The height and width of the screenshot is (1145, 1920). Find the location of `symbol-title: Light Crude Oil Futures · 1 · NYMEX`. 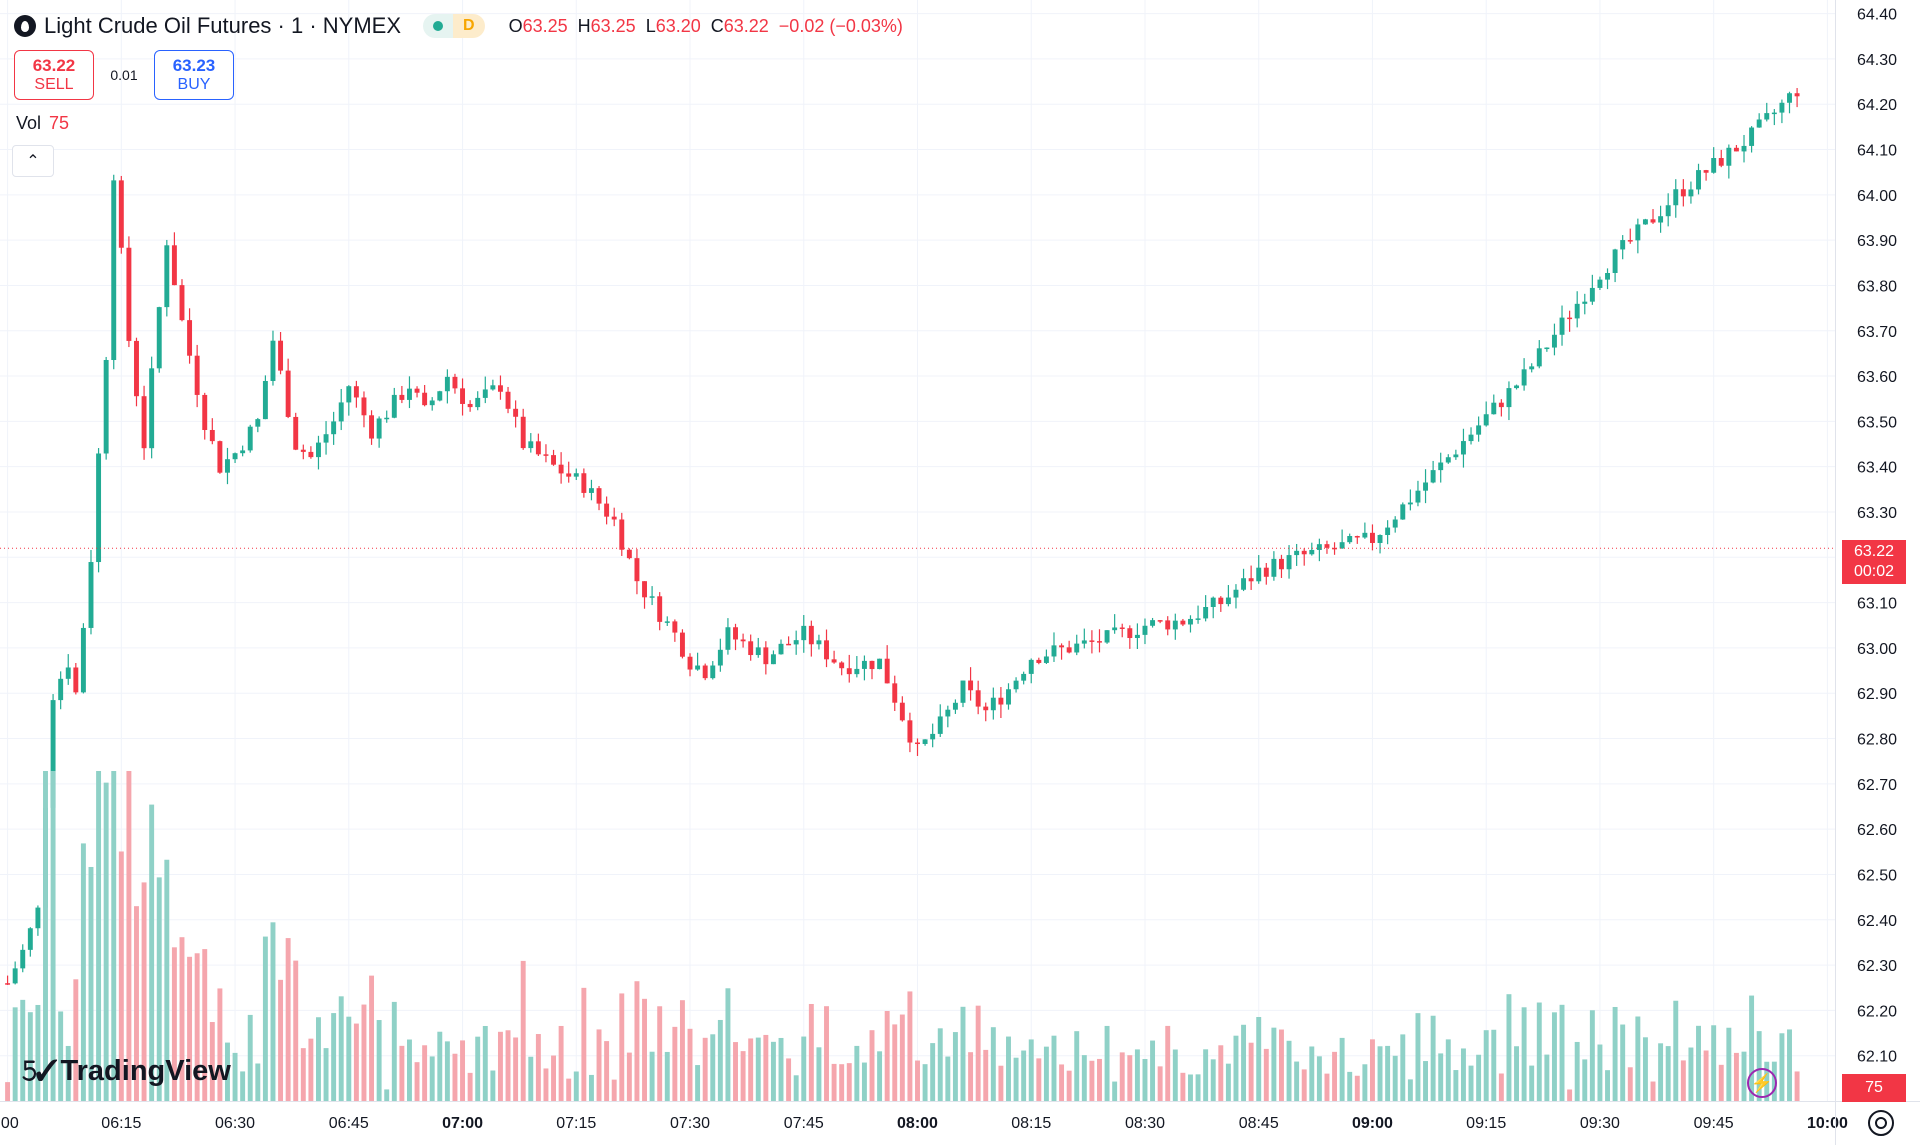

symbol-title: Light Crude Oil Futures · 1 · NYMEX is located at coordinates (223, 25).